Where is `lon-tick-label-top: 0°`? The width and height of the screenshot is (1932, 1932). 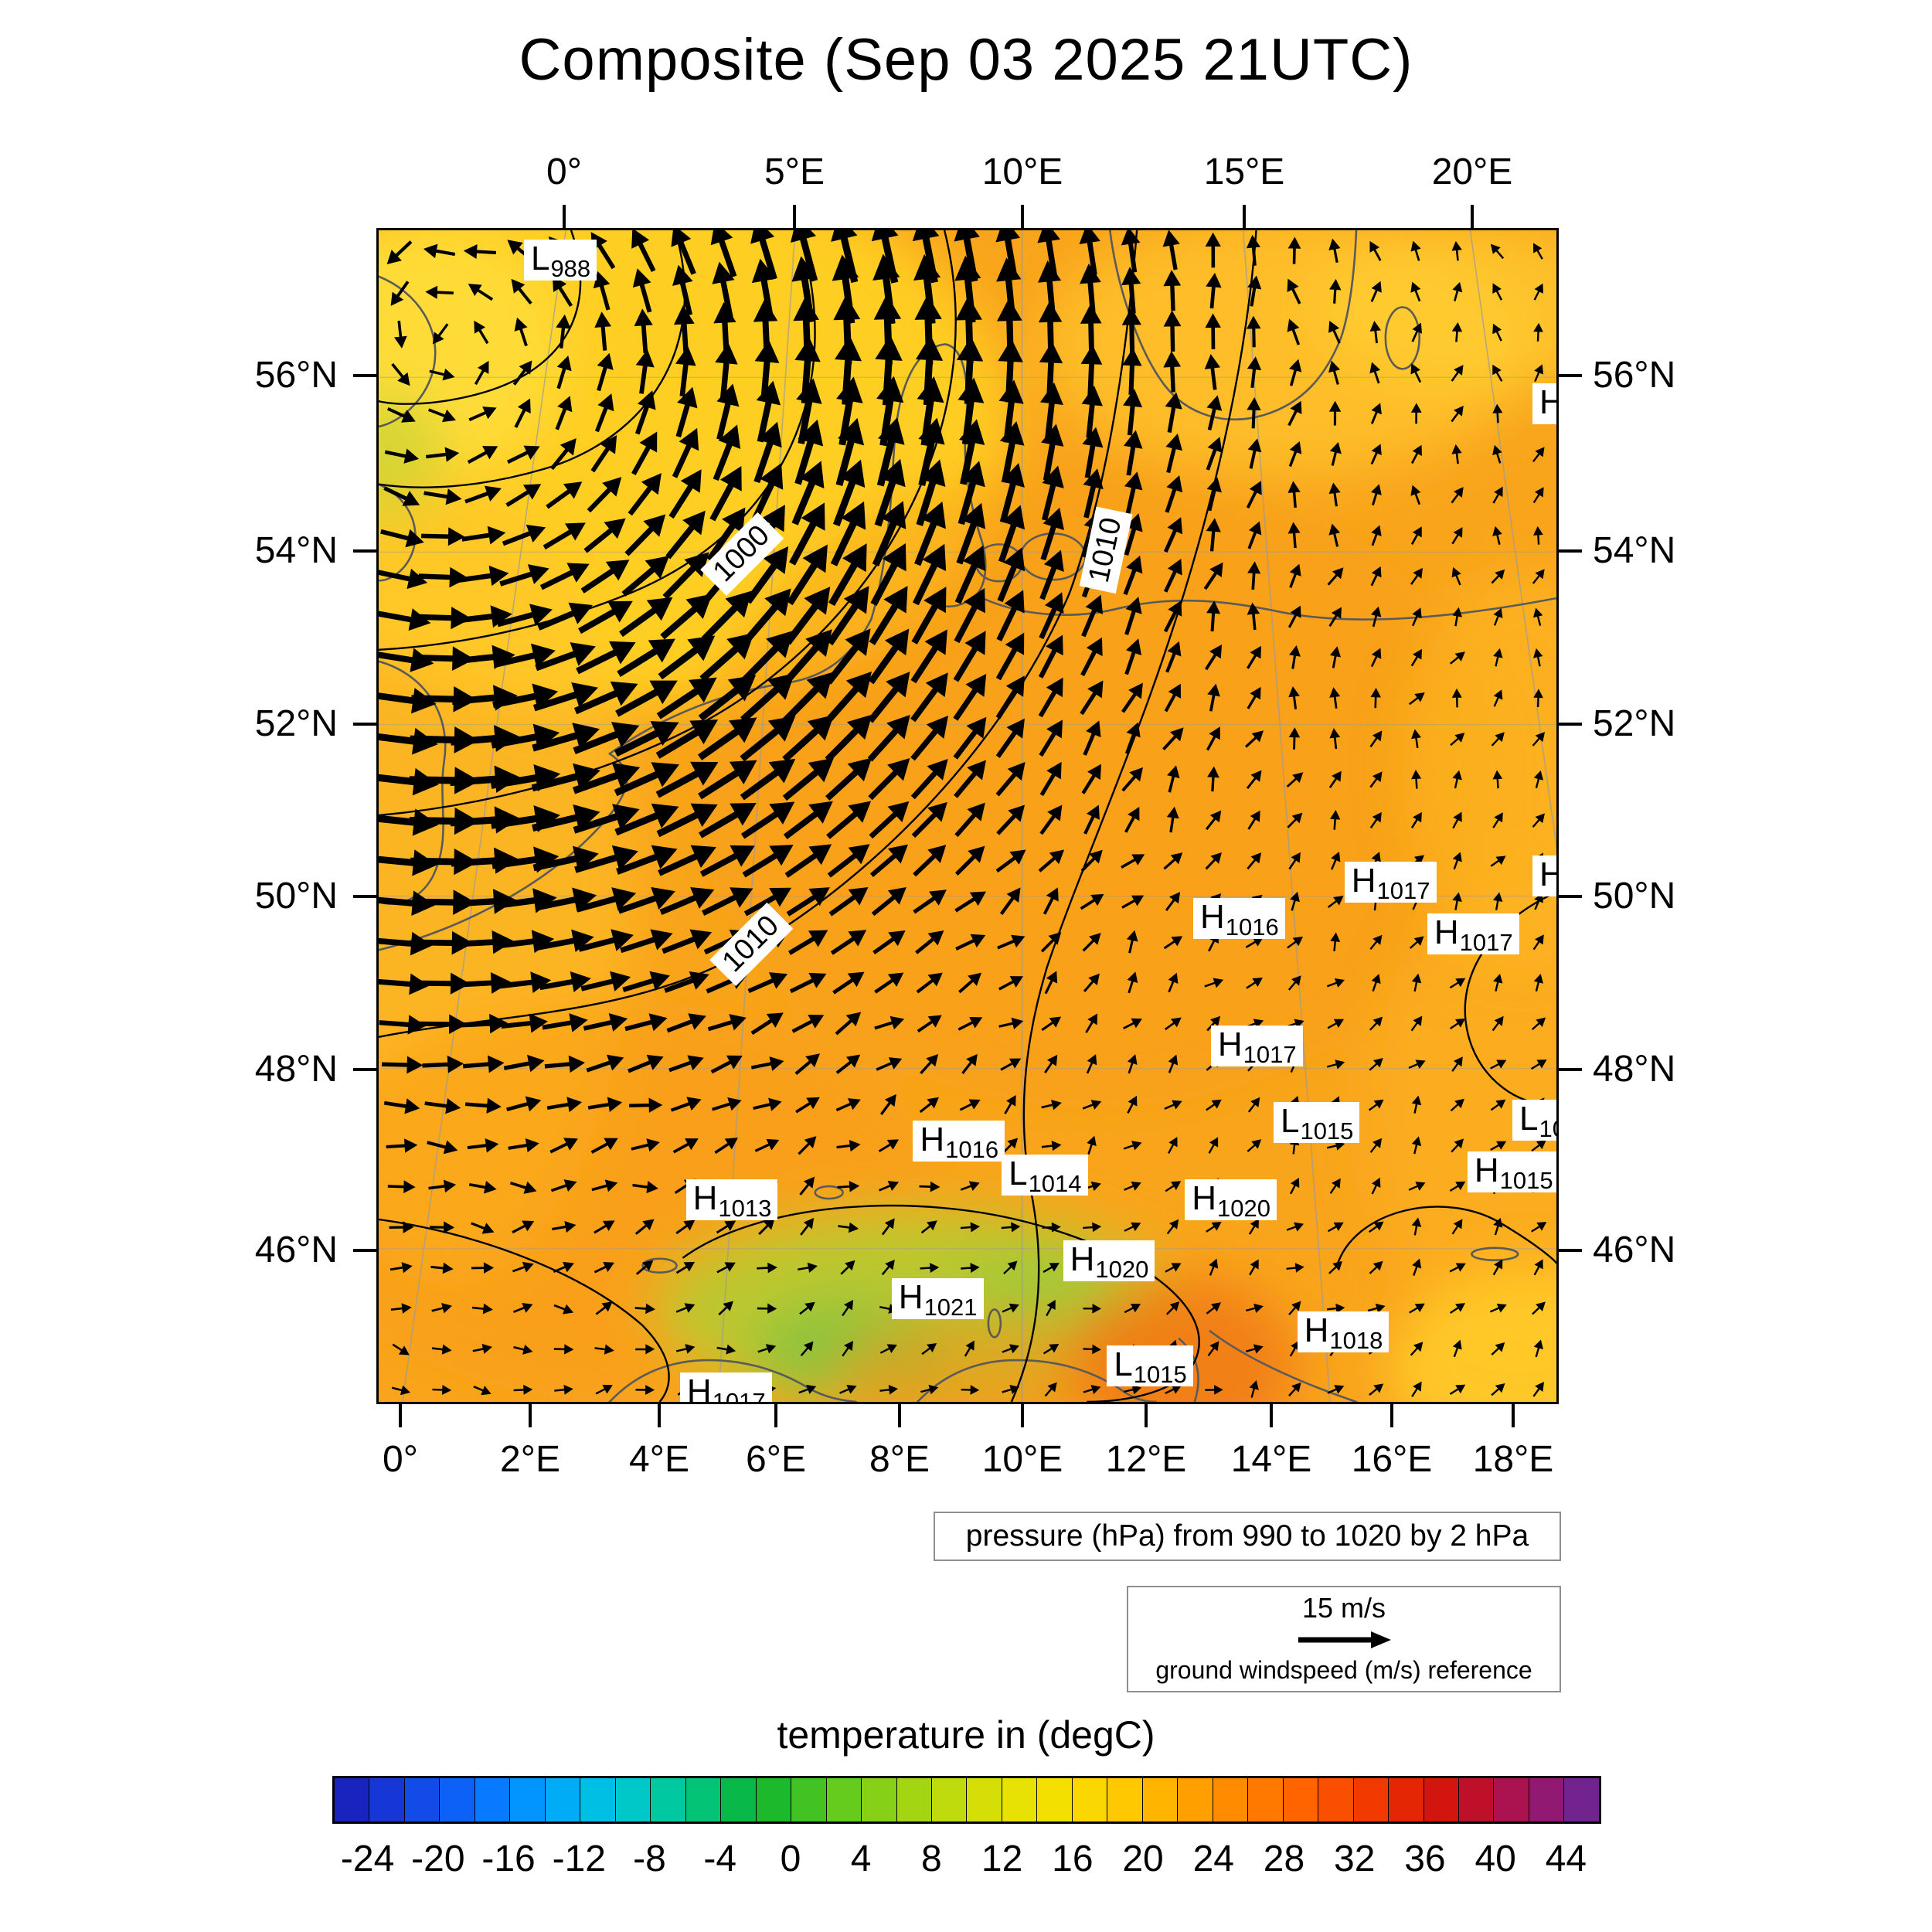 lon-tick-label-top: 0° is located at coordinates (564, 171).